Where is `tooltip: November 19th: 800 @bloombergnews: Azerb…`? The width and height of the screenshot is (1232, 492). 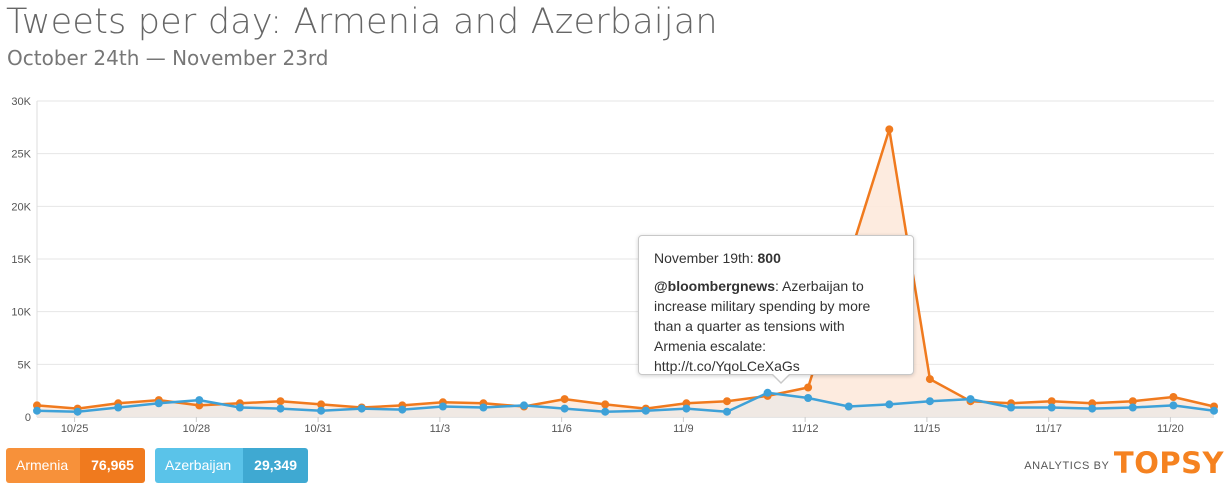 tooltip: November 19th: 800 @bloombergnews: Azerb… is located at coordinates (776, 309).